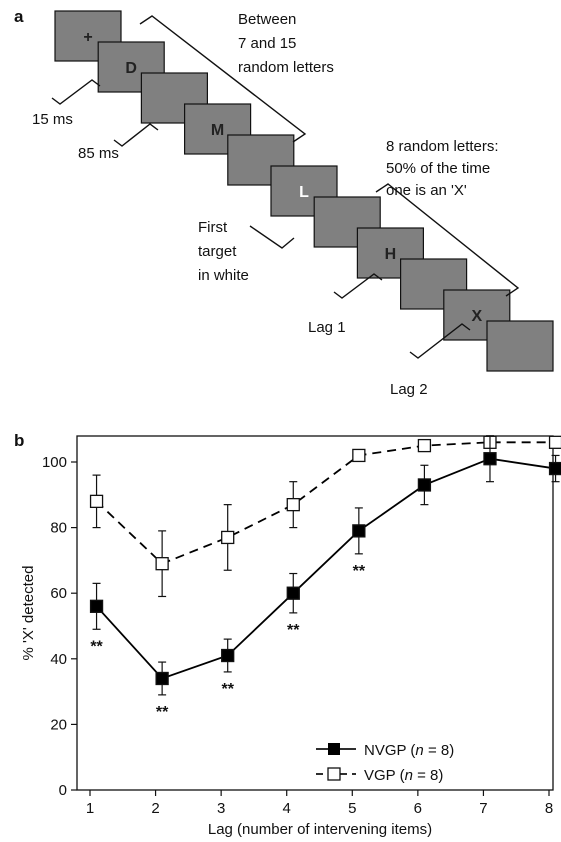 This screenshot has height=842, width=561. Describe the element at coordinates (223, 79) in the screenshot. I see `between-bracket` at that location.